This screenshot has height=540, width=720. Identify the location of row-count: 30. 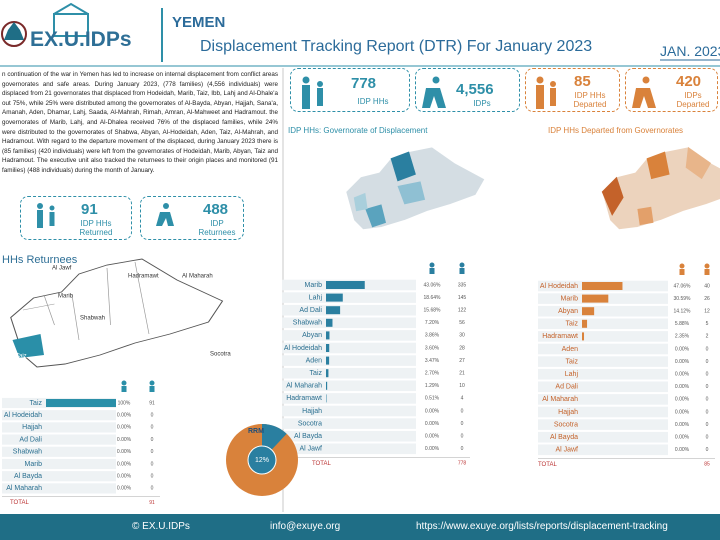
(462, 336).